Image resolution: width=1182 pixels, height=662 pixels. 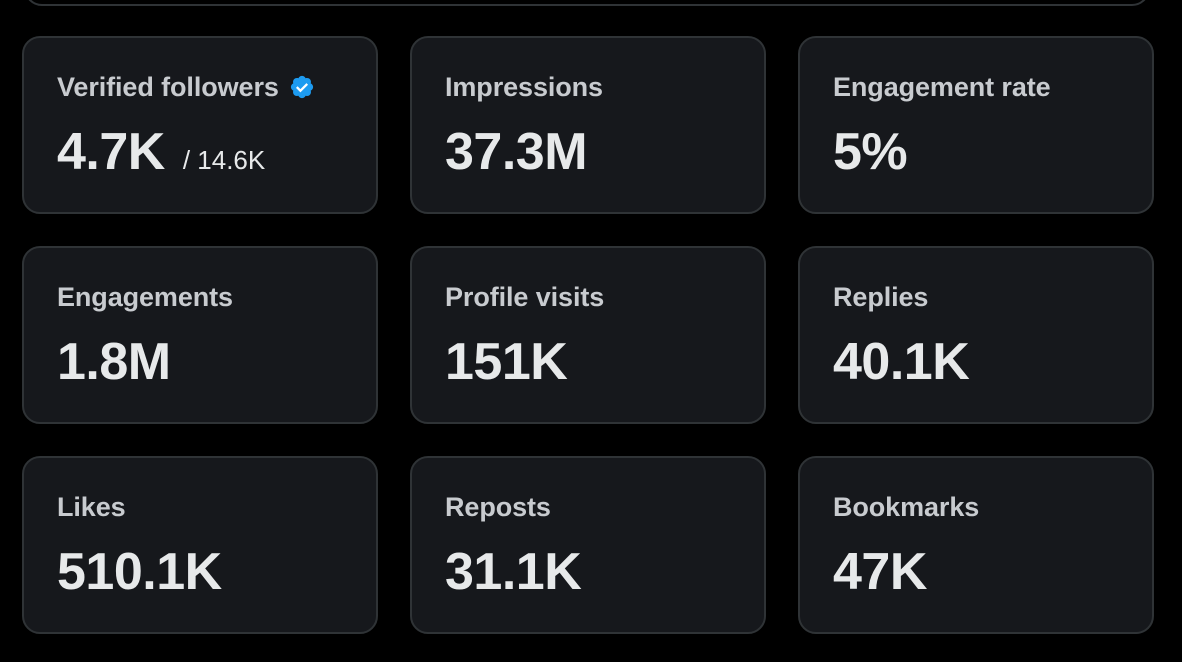 What do you see at coordinates (881, 297) in the screenshot?
I see `stat-label: Replies` at bounding box center [881, 297].